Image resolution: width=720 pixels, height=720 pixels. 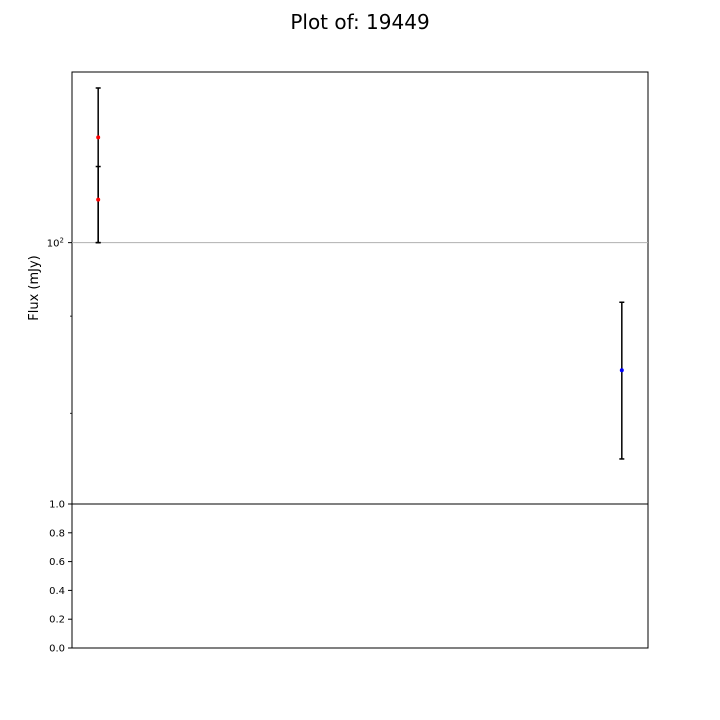 I want to click on lower-y-tick-label: 0.2, so click(x=57, y=620).